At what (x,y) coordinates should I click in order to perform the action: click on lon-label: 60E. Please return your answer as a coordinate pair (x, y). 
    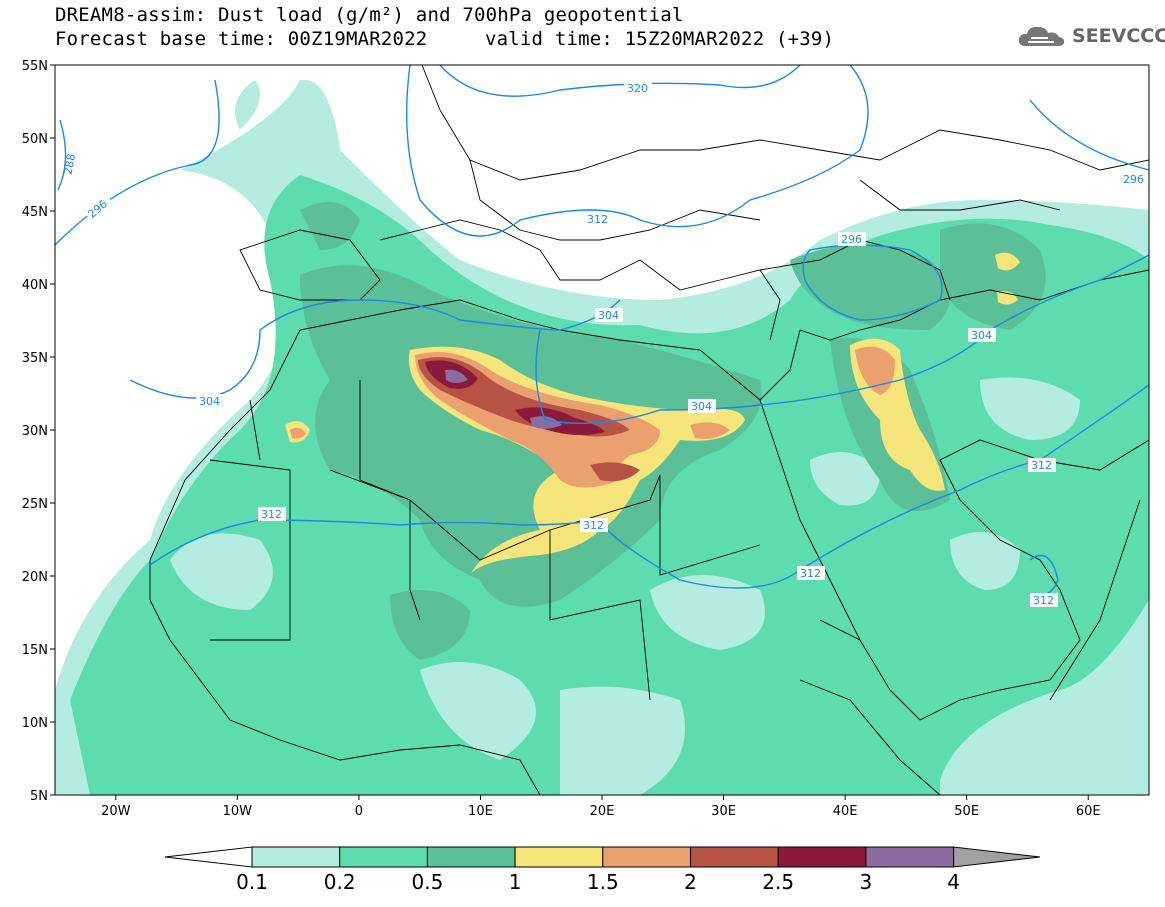
    Looking at the image, I should click on (1088, 811).